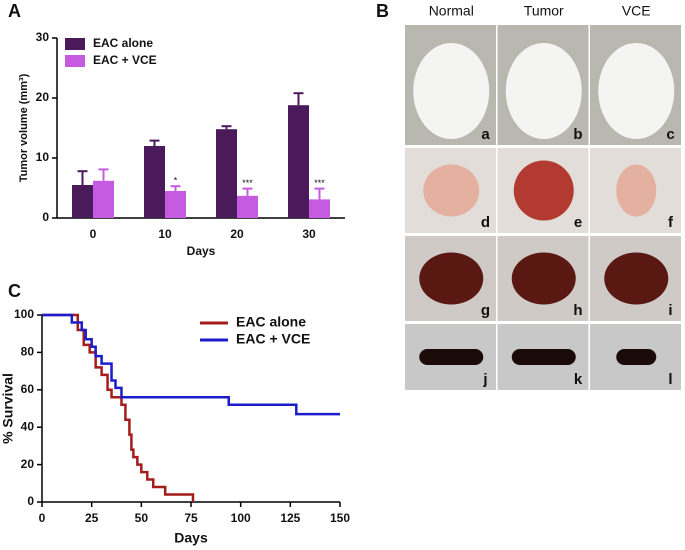  I want to click on y-axis-title: % Survival, so click(8, 408).